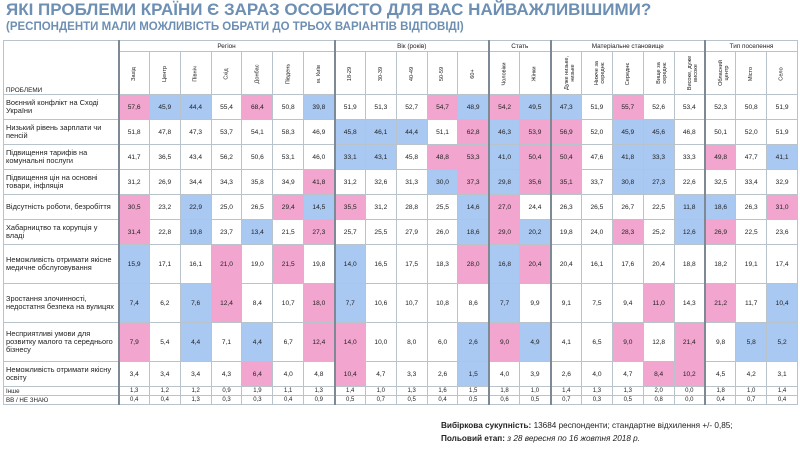  What do you see at coordinates (627, 46) in the screenshot?
I see `group-header: Матеріальне становище` at bounding box center [627, 46].